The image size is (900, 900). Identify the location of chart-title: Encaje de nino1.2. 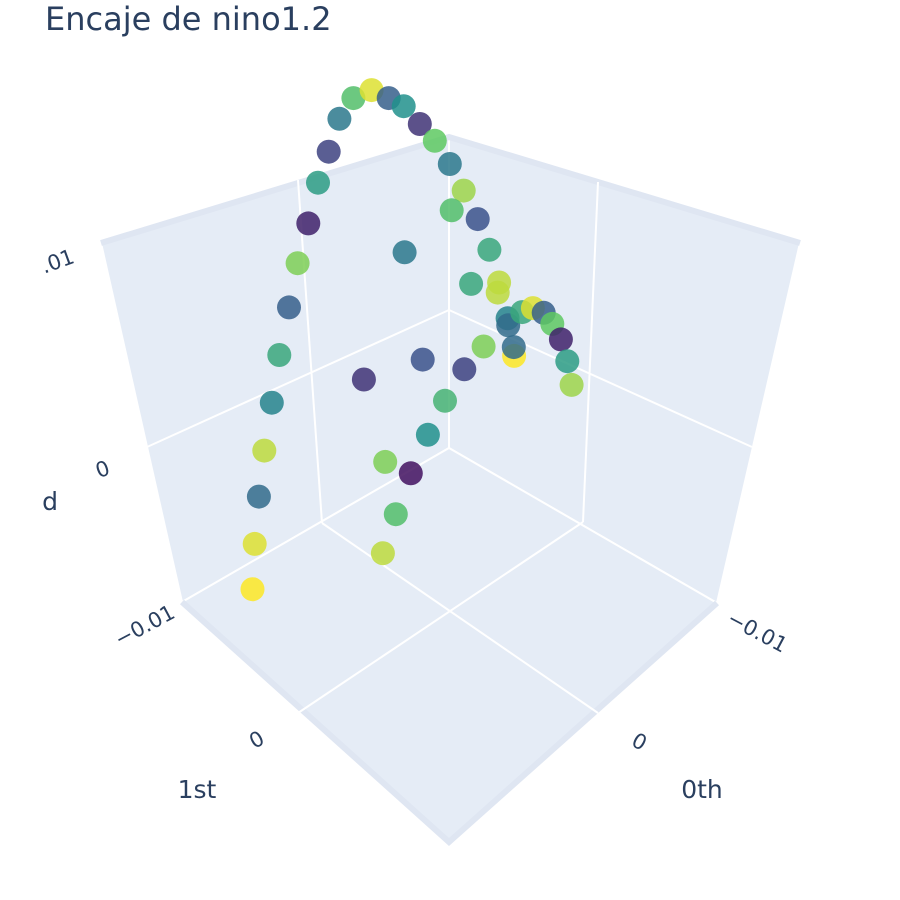
(188, 19).